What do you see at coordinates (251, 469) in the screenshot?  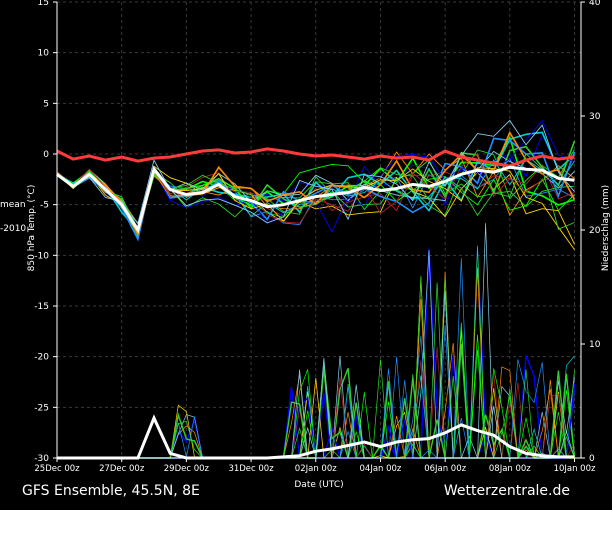 I see `x-tick-label: 31Dec 00z` at bounding box center [251, 469].